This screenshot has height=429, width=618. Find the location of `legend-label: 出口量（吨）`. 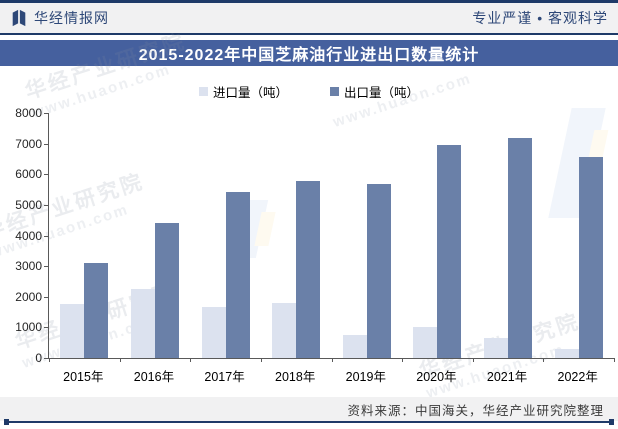

legend-label: 出口量（吨） is located at coordinates (382, 92).